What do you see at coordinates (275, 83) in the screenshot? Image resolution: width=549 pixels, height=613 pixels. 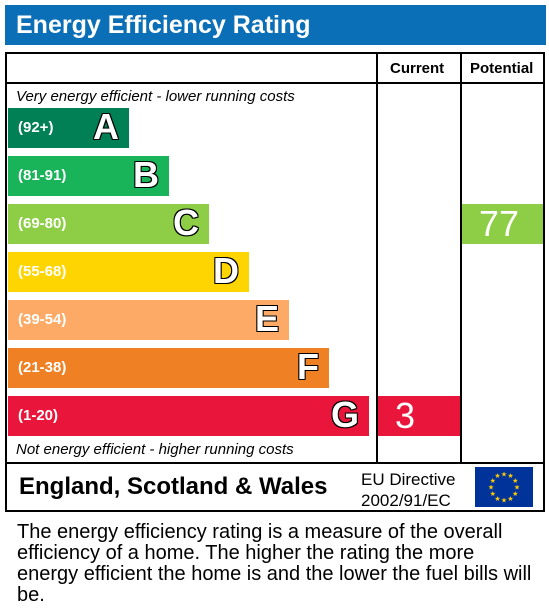 I see `header-rule` at bounding box center [275, 83].